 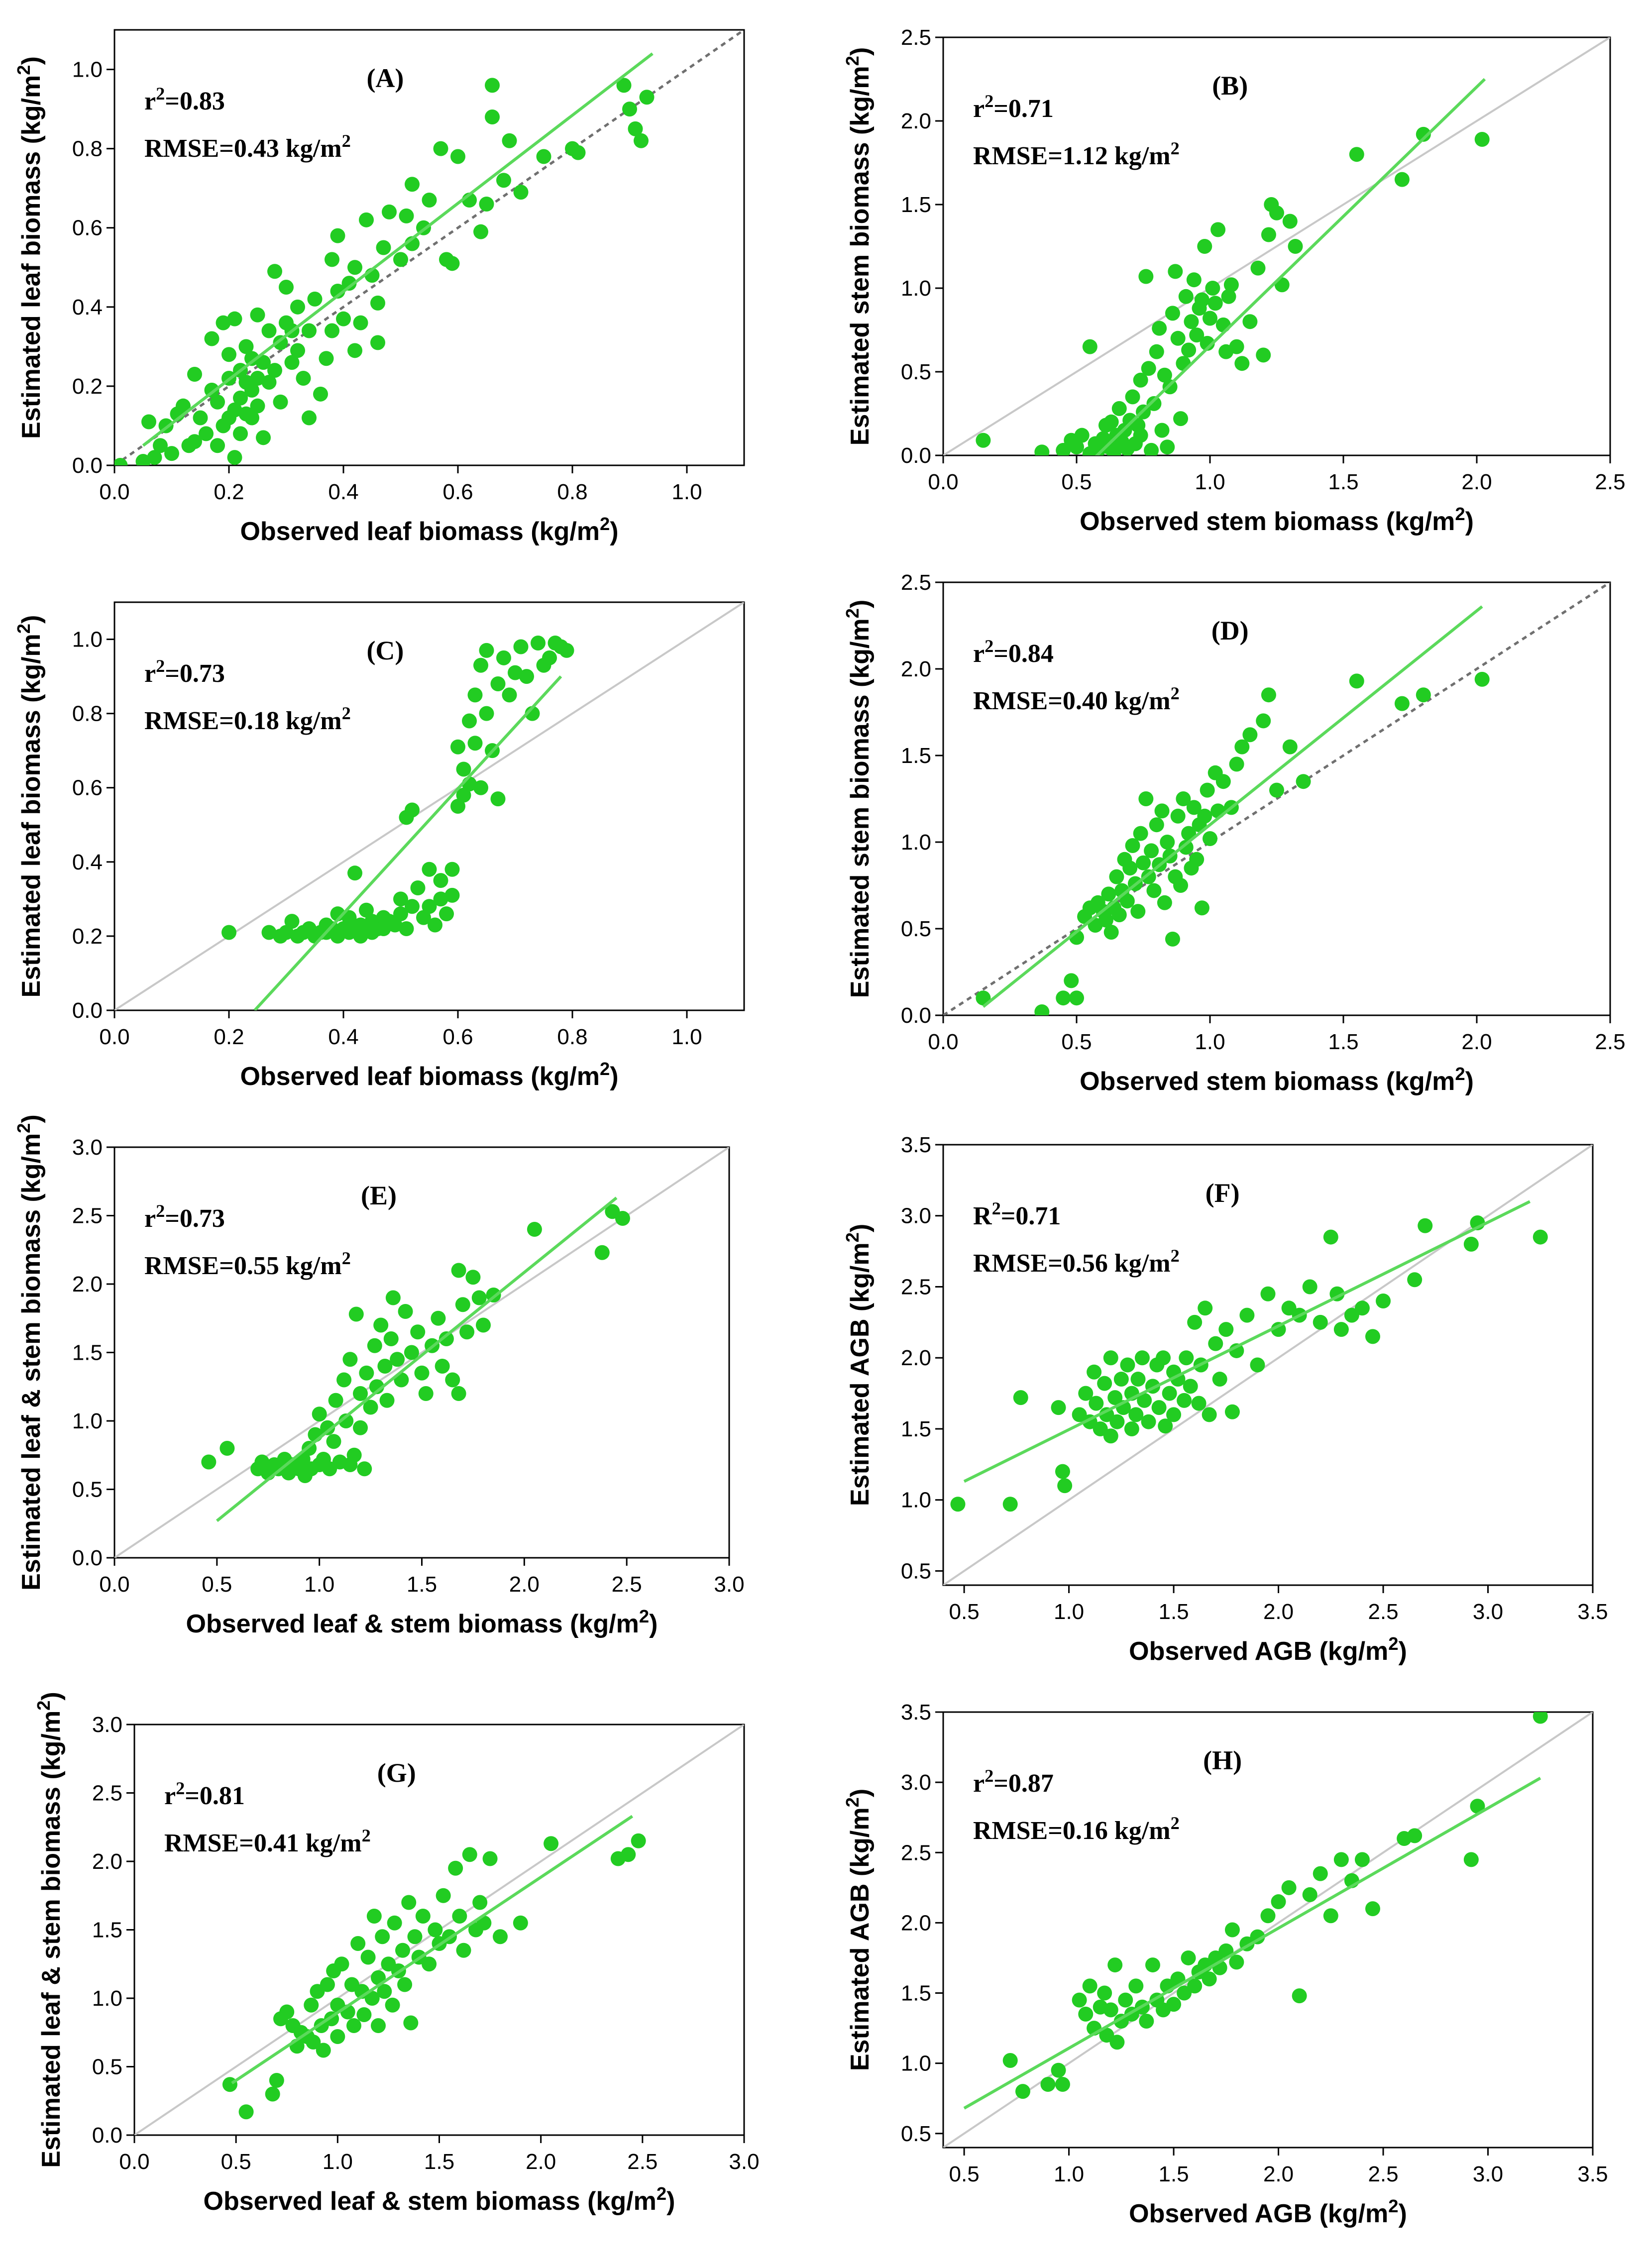 What do you see at coordinates (87, 1558) in the screenshot?
I see `y-tick-label: 0.0` at bounding box center [87, 1558].